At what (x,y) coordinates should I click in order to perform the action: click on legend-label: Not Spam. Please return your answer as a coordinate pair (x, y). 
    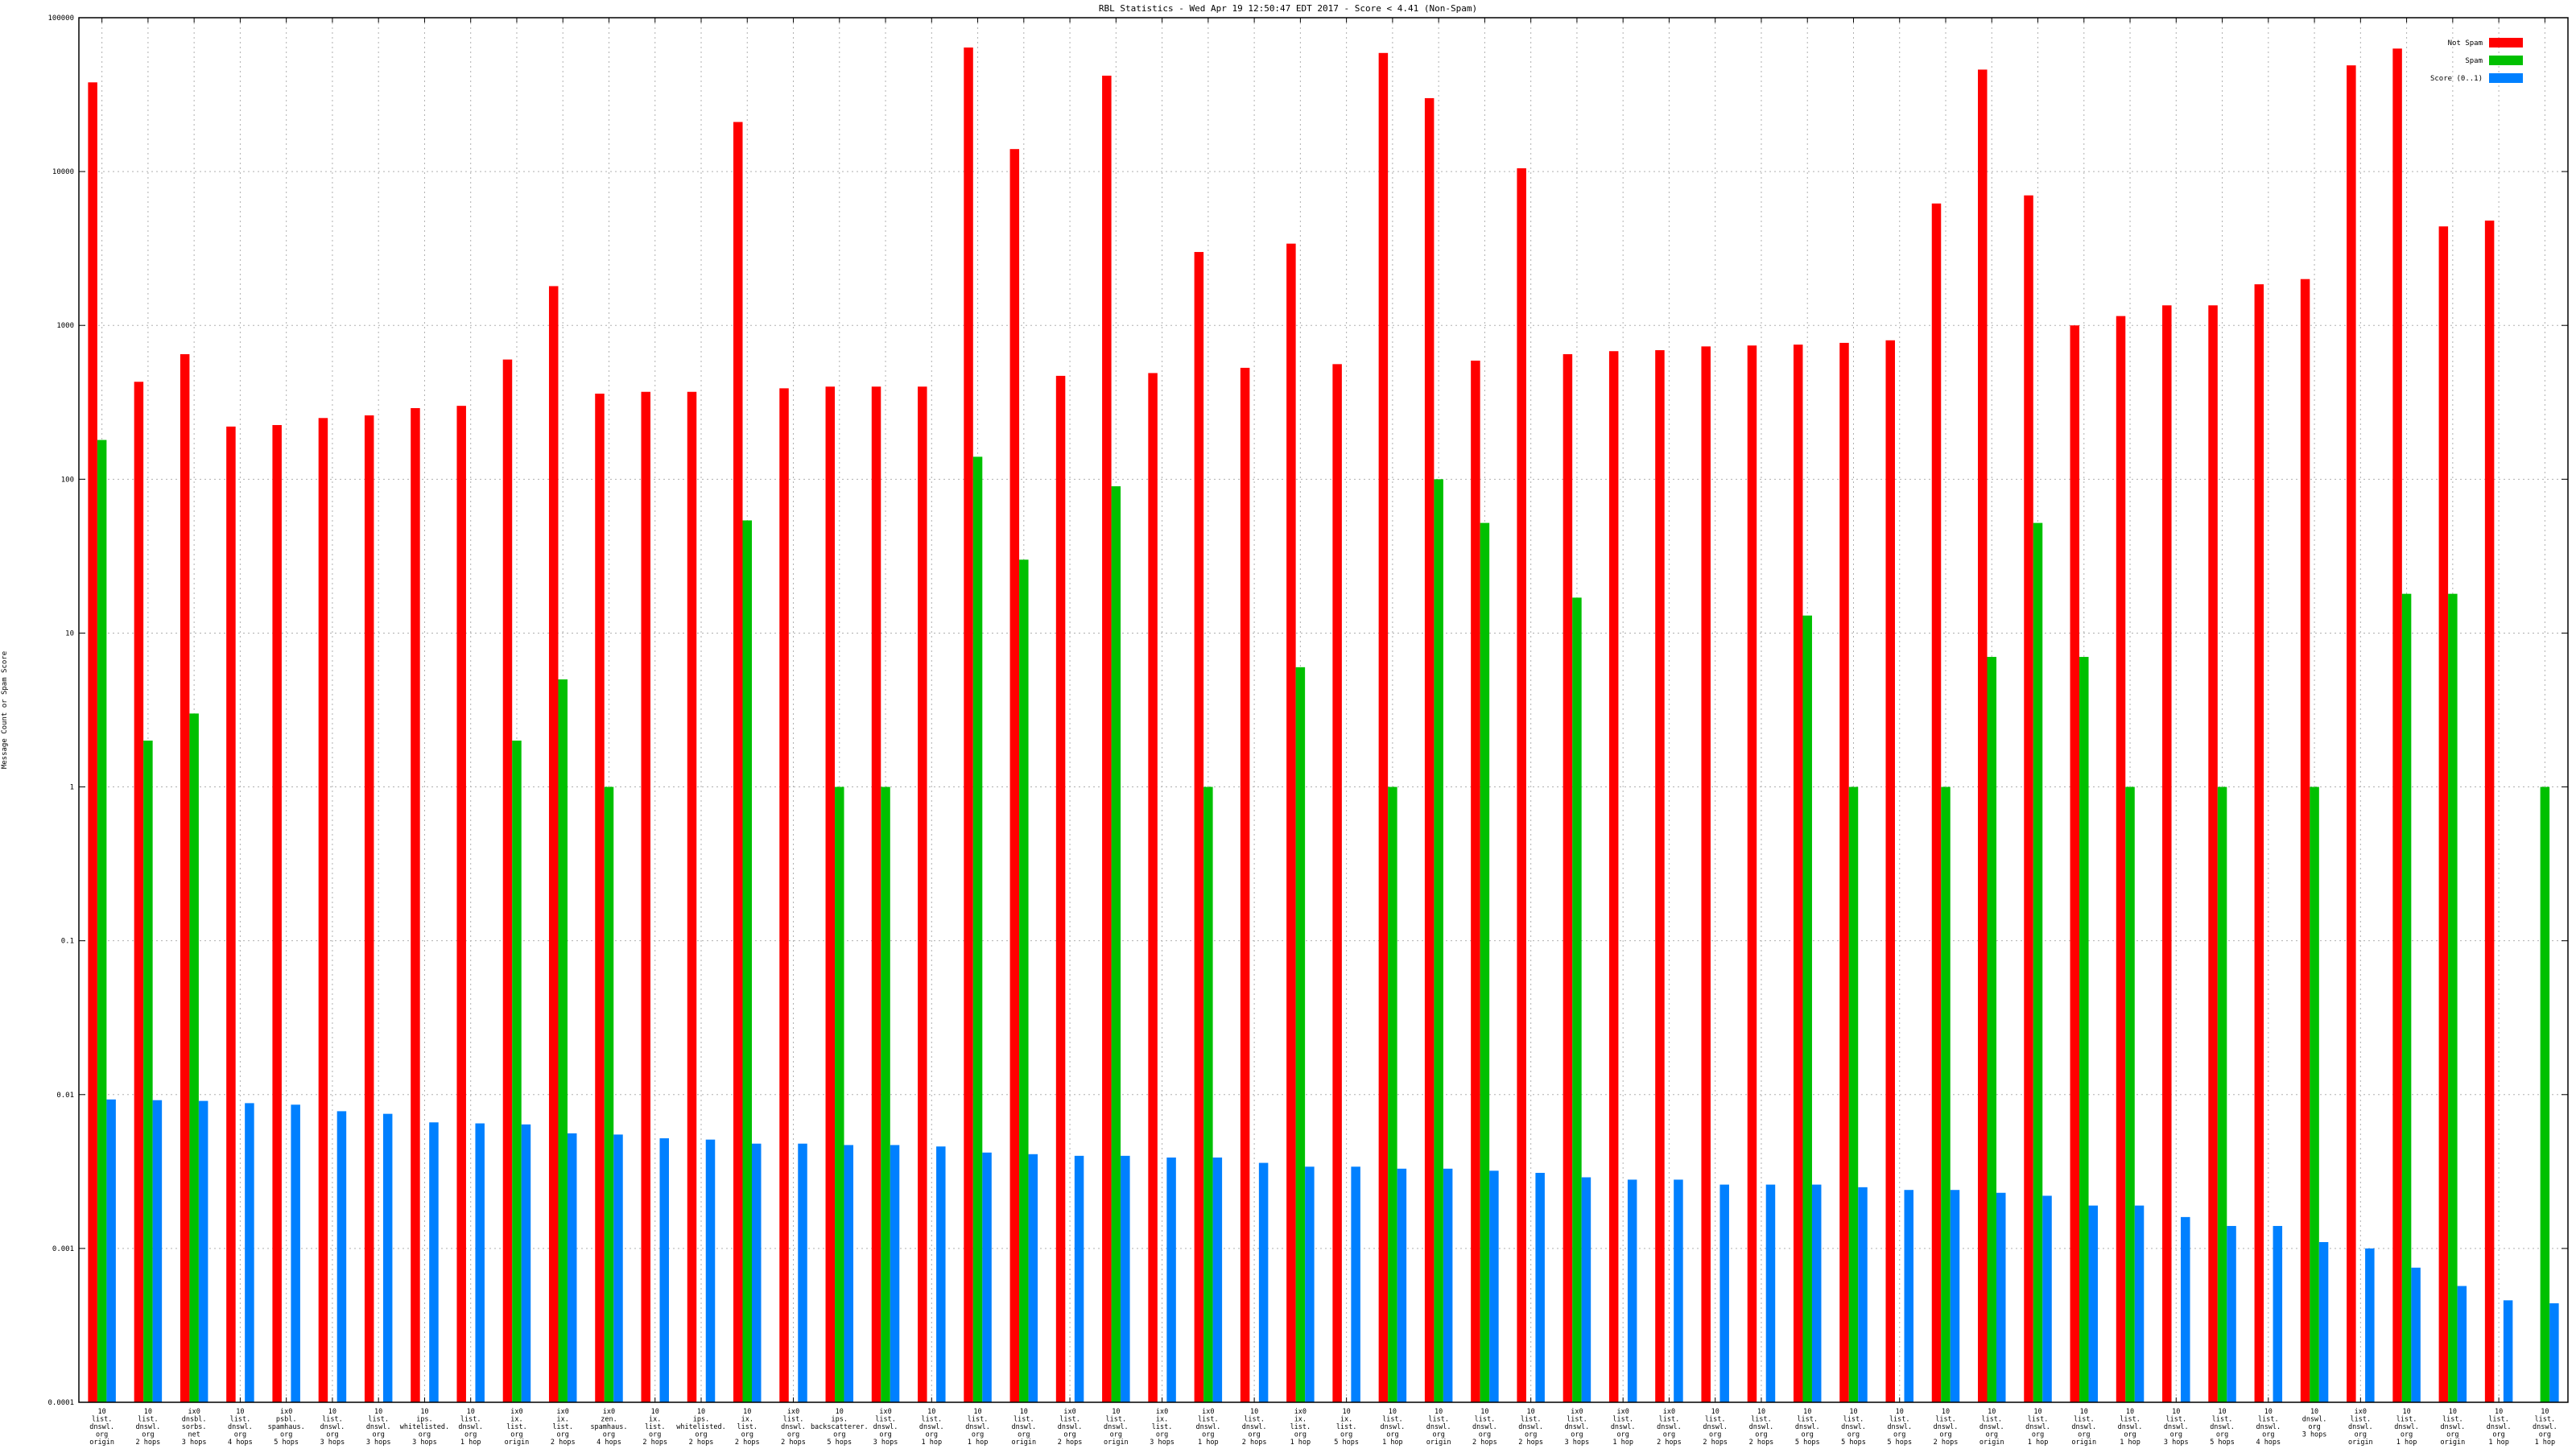
    Looking at the image, I should click on (2465, 43).